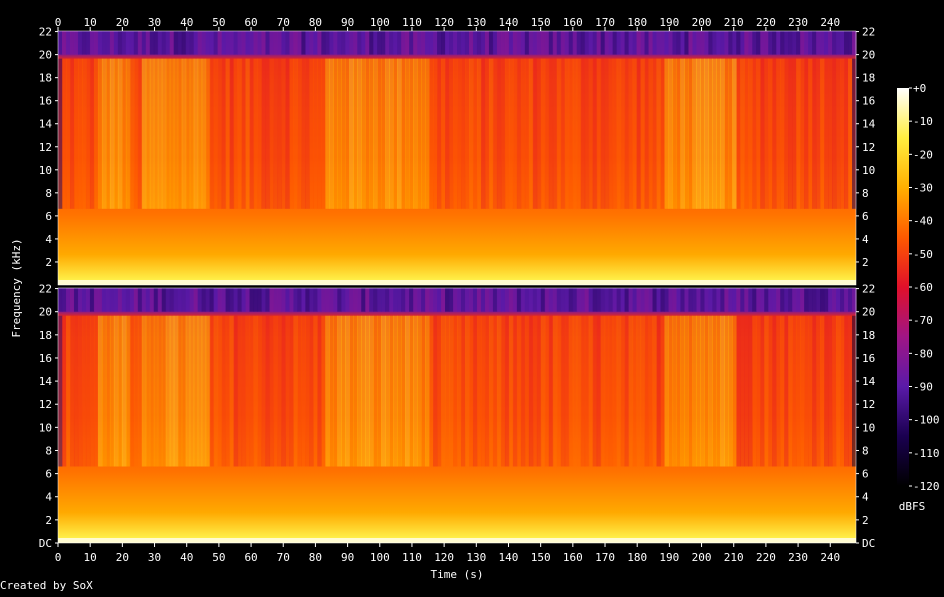 The height and width of the screenshot is (597, 944). Describe the element at coordinates (923, 154) in the screenshot. I see `colorbar-tick-label: -20` at that location.